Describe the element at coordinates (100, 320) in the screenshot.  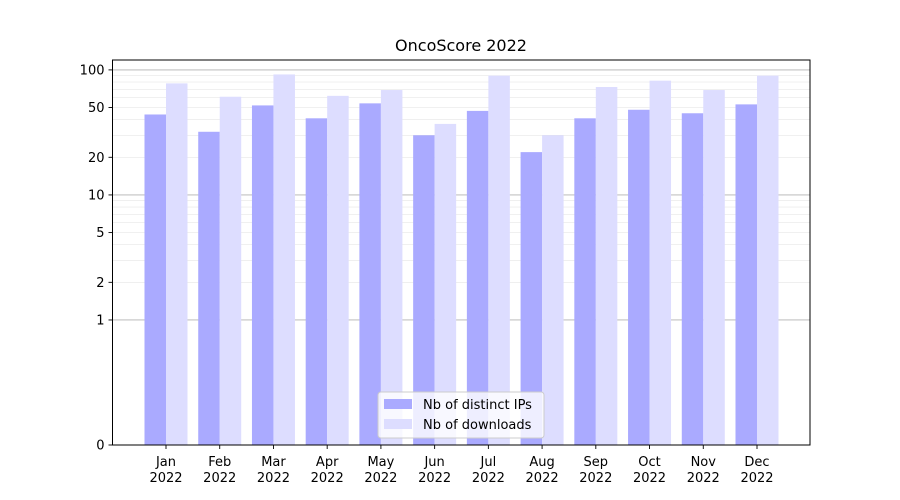
I see `y-tick-label: 1` at that location.